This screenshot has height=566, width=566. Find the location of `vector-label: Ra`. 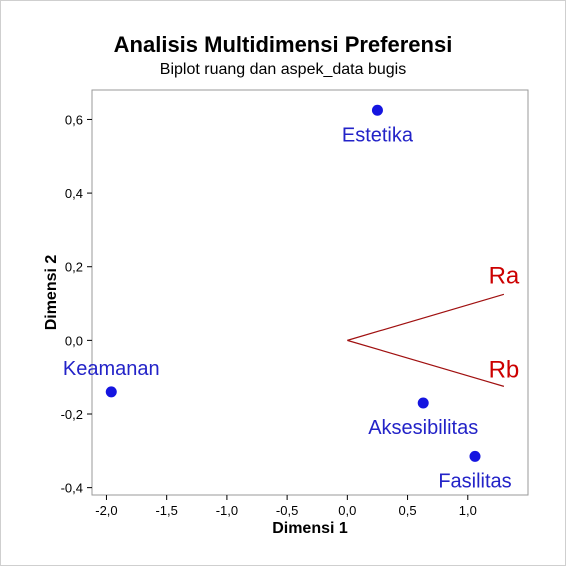

vector-label: Ra is located at coordinates (504, 275).